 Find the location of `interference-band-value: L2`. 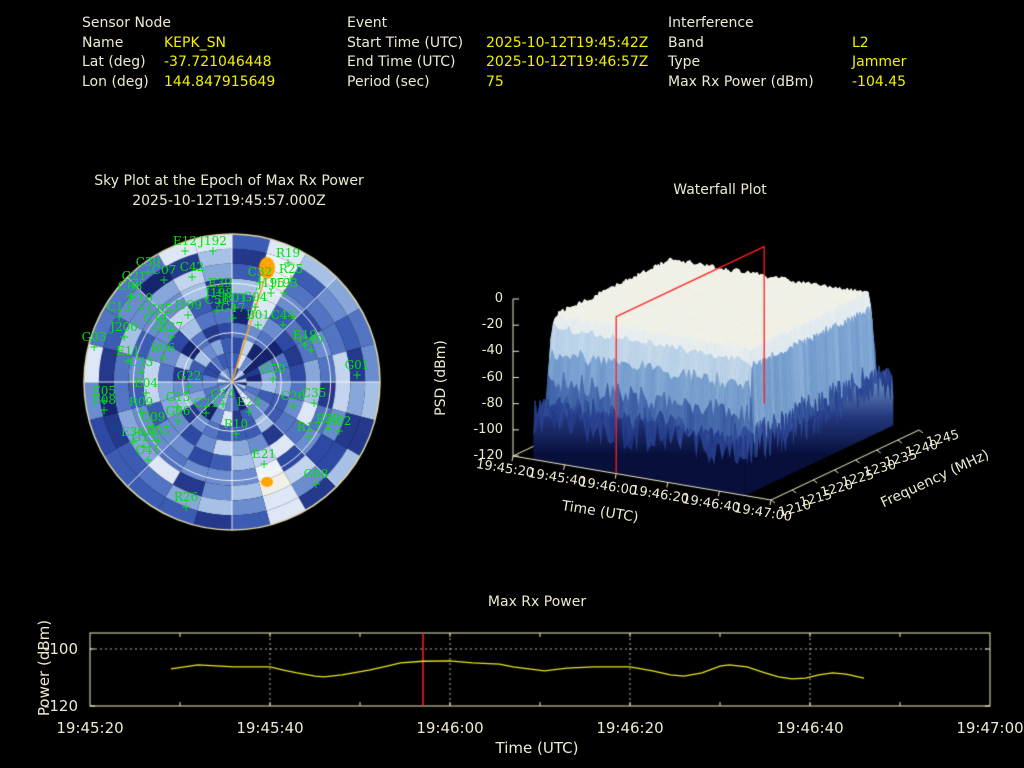

interference-band-value: L2 is located at coordinates (860, 42).